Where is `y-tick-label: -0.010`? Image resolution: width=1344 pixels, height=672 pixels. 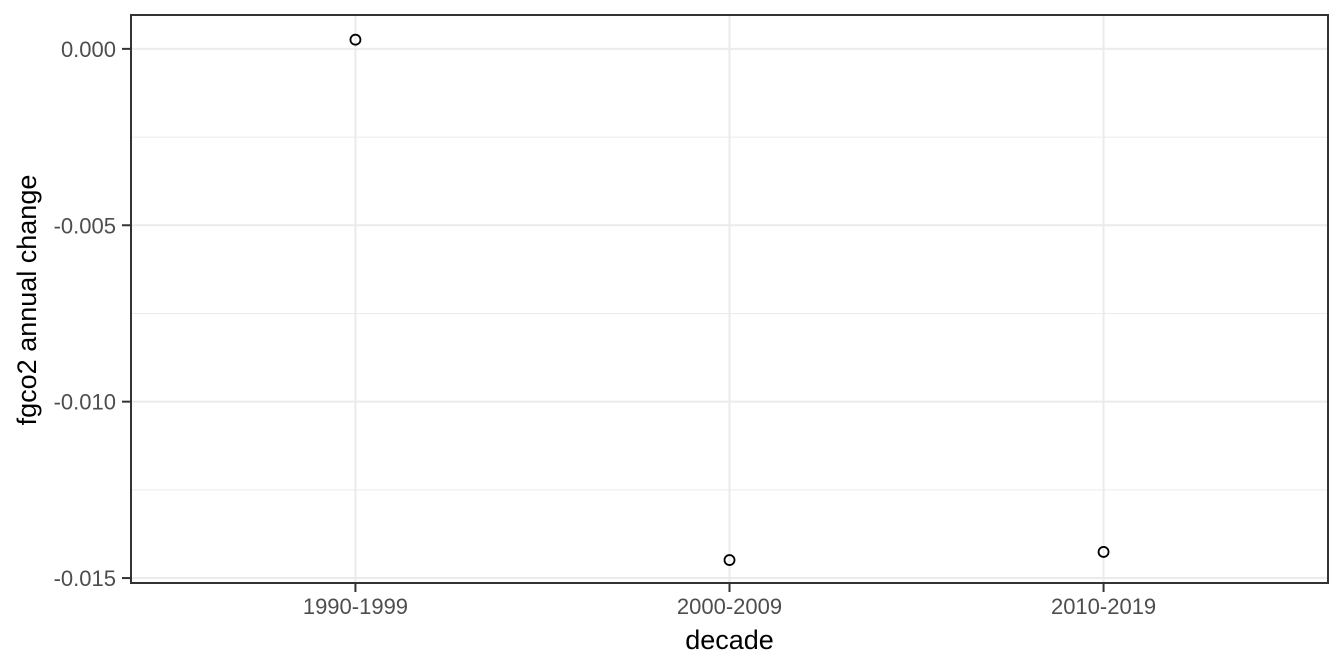 y-tick-label: -0.010 is located at coordinates (85, 402).